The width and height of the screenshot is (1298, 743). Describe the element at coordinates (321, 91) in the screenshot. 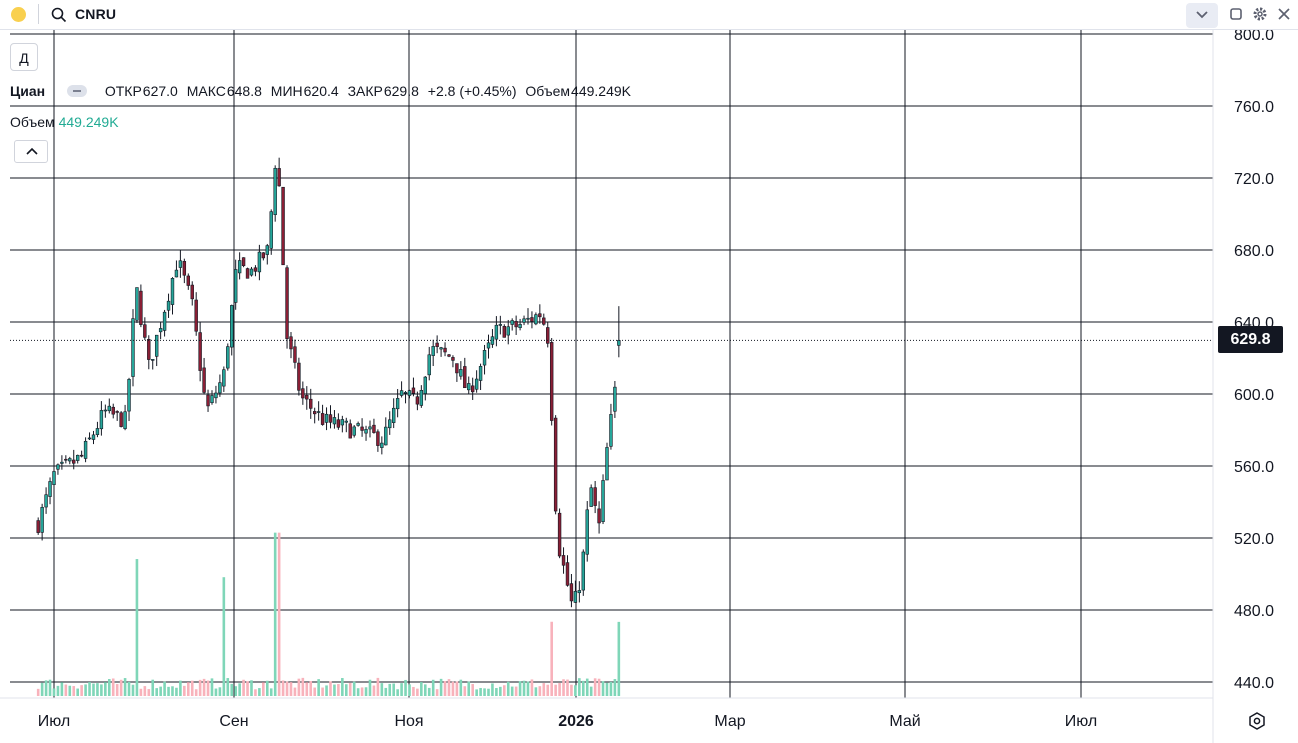

I see `low-value: 620.4` at that location.